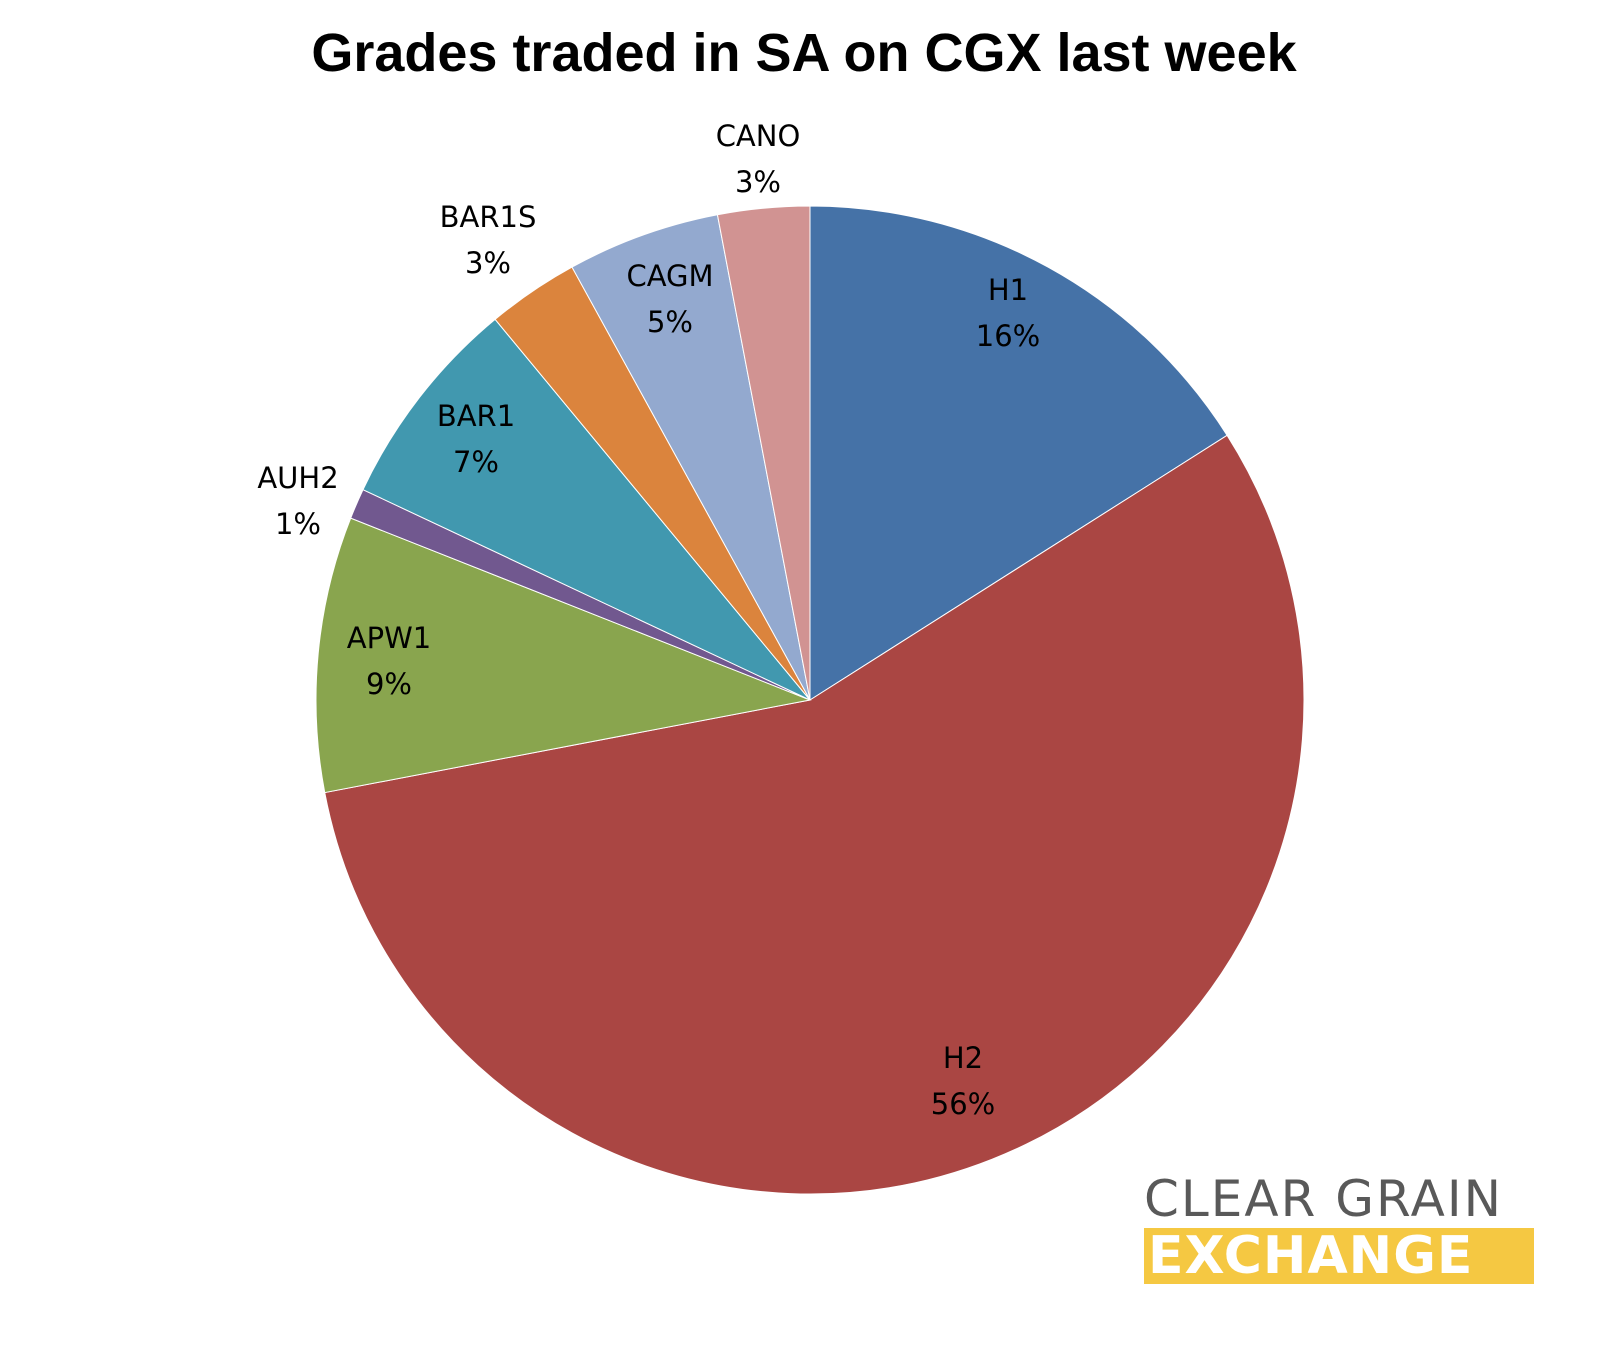 The image size is (1608, 1351). What do you see at coordinates (963, 1104) in the screenshot?
I see `slice-value-h2: 56%` at bounding box center [963, 1104].